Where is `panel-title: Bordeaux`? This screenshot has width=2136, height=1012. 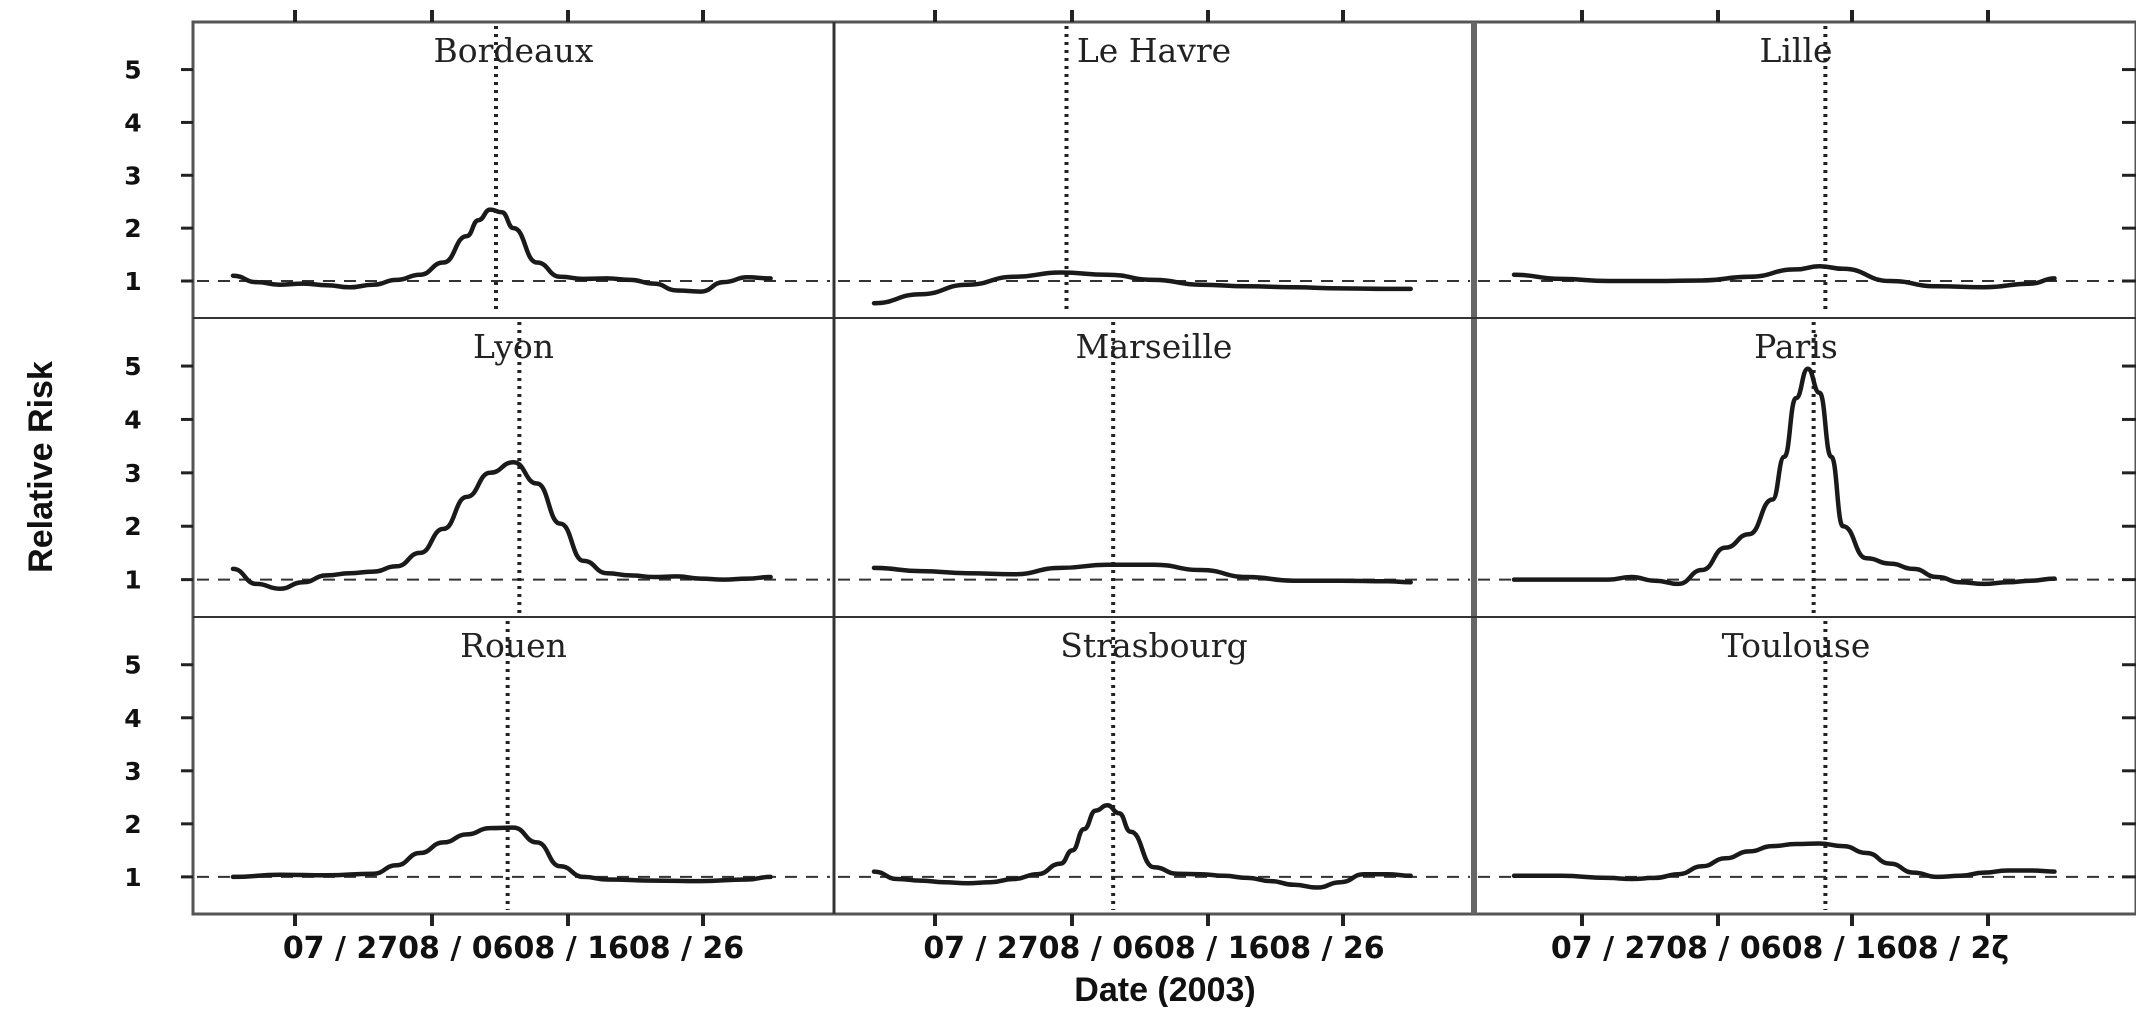 panel-title: Bordeaux is located at coordinates (513, 50).